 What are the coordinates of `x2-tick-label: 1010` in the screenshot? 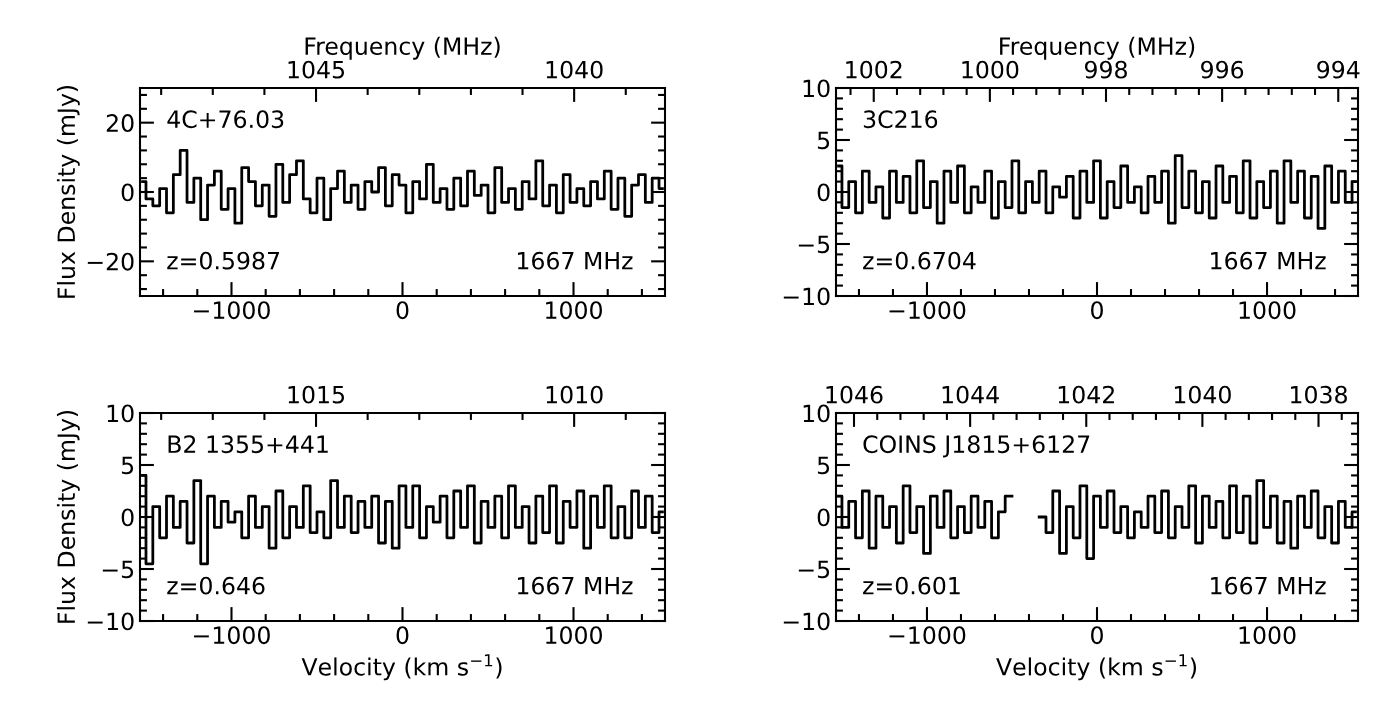 It's located at (574, 394).